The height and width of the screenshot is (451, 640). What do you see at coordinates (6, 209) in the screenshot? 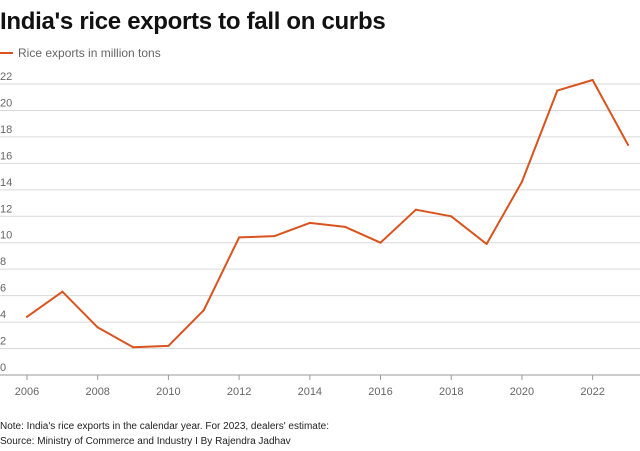
I see `y-tick-label: 12` at bounding box center [6, 209].